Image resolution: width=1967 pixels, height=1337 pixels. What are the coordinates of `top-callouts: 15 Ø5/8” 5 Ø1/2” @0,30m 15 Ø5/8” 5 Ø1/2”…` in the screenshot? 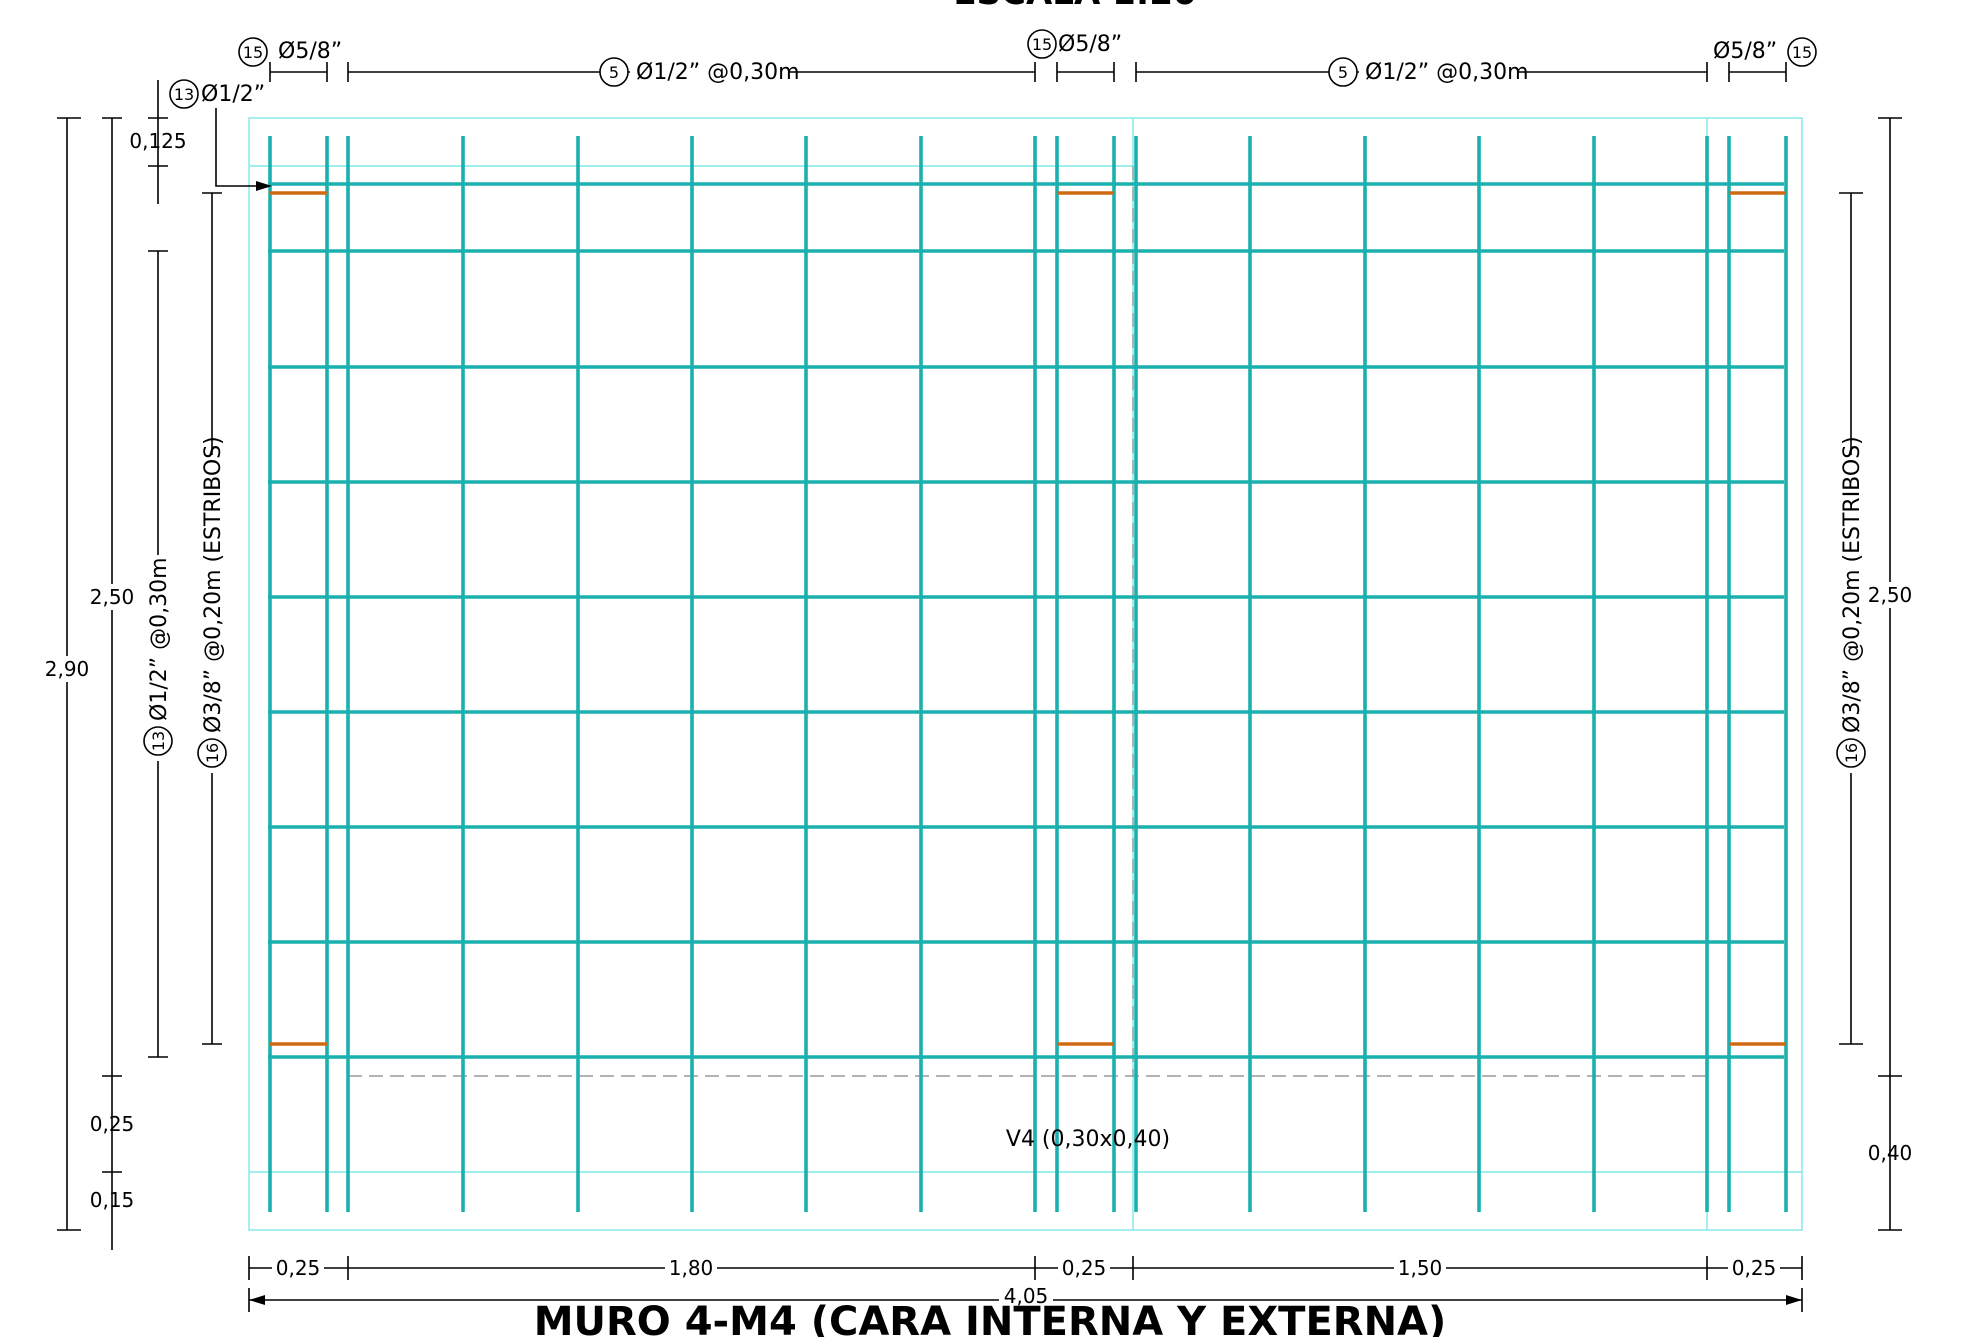 It's located at (1027, 58).